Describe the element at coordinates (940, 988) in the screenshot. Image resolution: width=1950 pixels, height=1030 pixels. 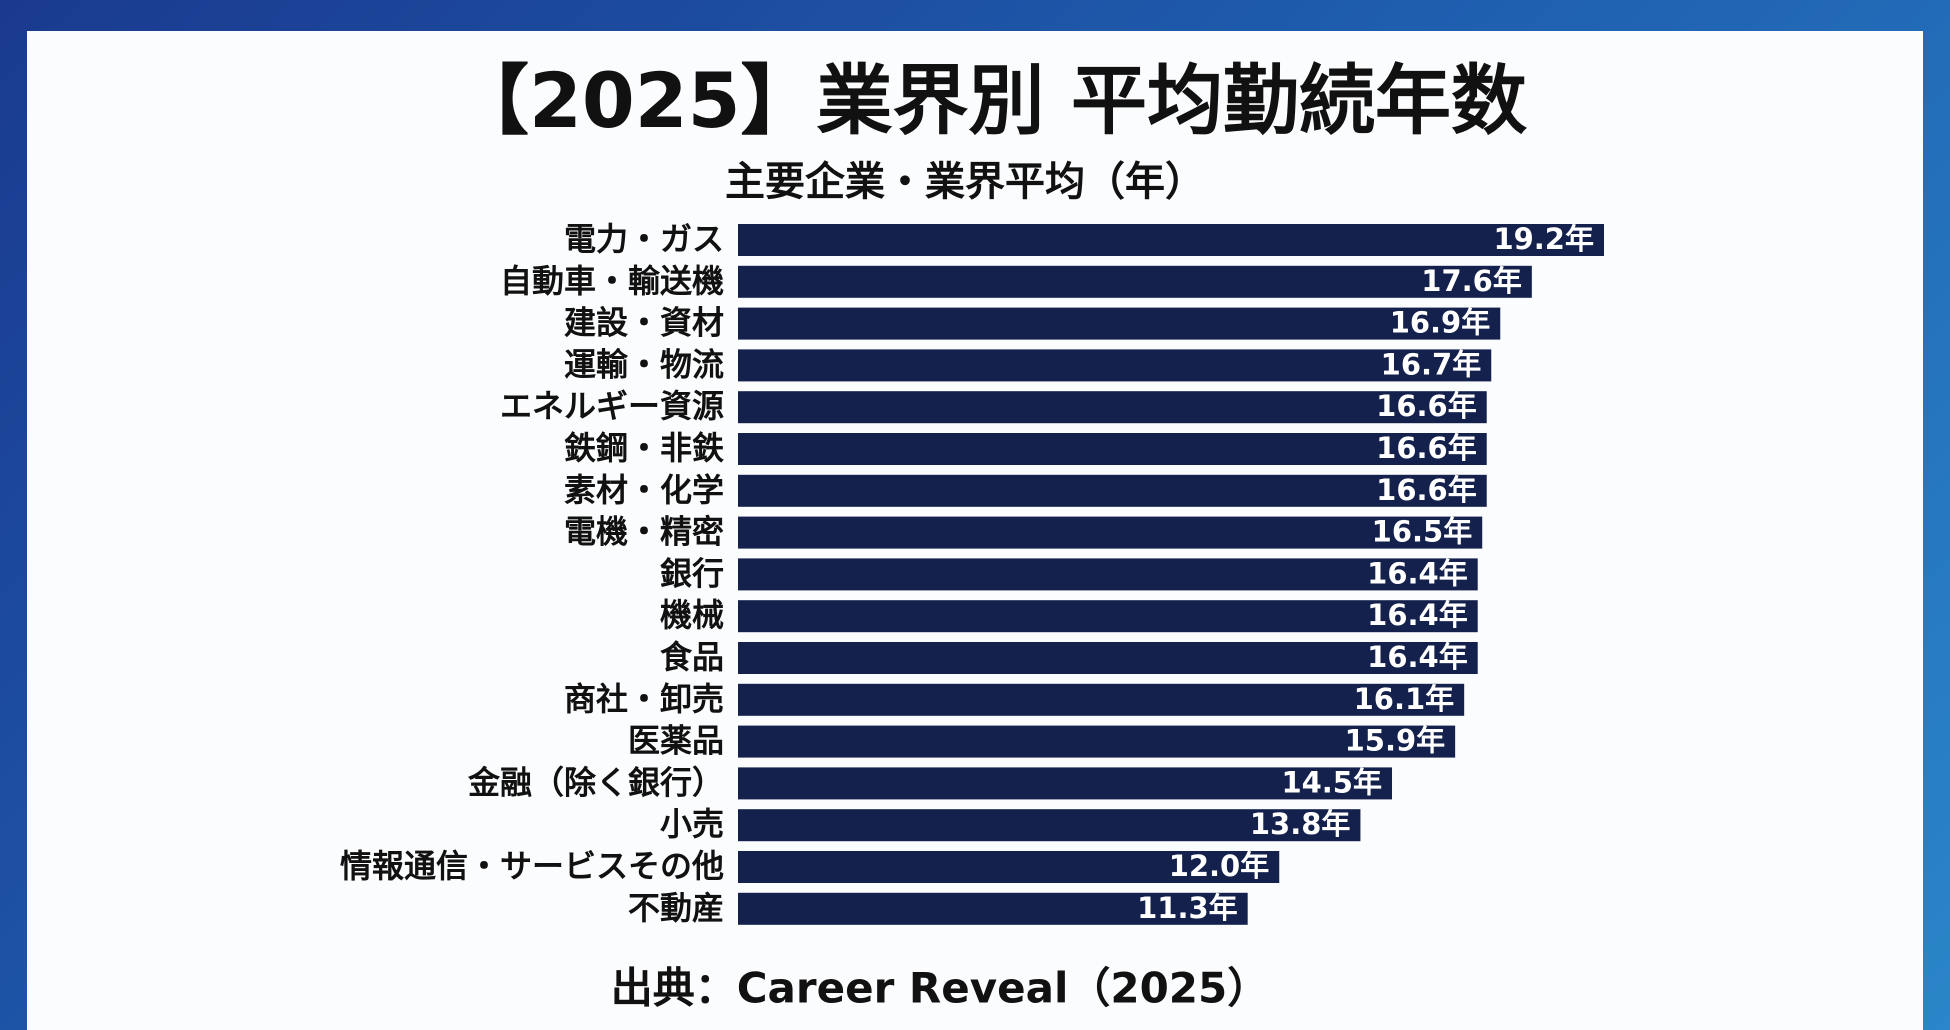
I see `source: 出典：Career Reveal（2025）` at that location.